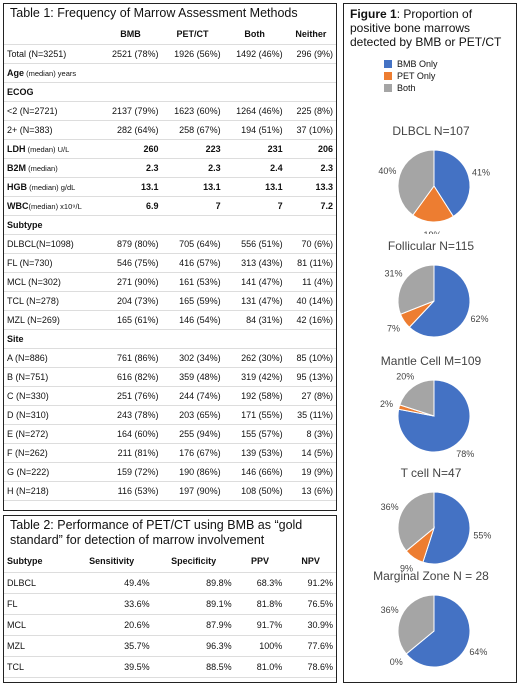 The height and width of the screenshot is (686, 520). I want to click on table-cell: 2.3, so click(310, 168).